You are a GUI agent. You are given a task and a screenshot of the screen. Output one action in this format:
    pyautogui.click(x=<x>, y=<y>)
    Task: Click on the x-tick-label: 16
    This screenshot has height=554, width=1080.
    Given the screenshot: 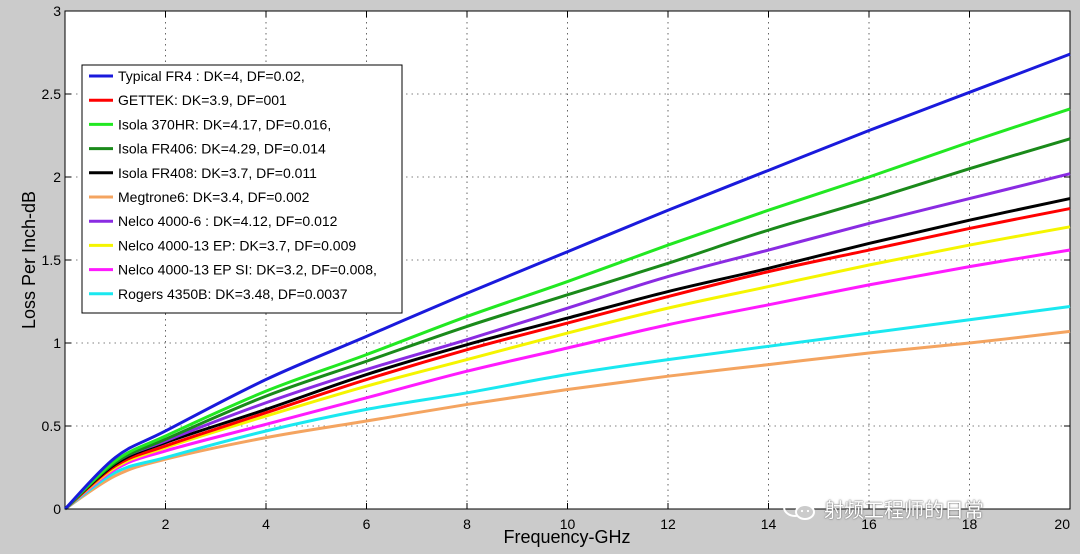 What is the action you would take?
    pyautogui.click(x=869, y=524)
    